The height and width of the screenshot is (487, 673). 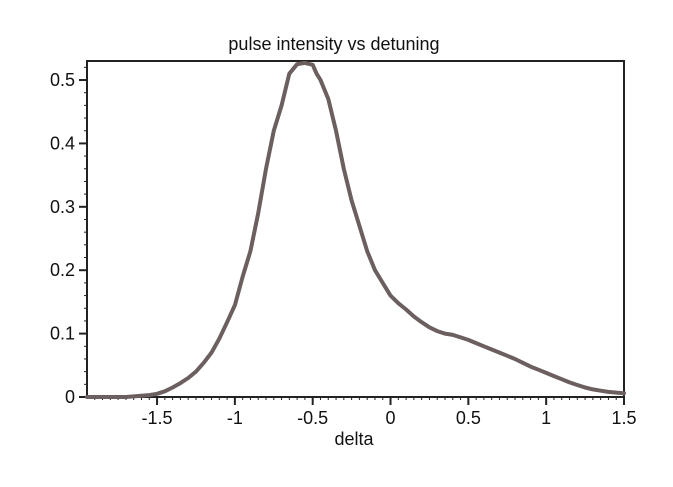 I want to click on x-axis-ticks: -1.5 -1 -0.5 0 0.5 1 1.5, so click(x=389, y=412).